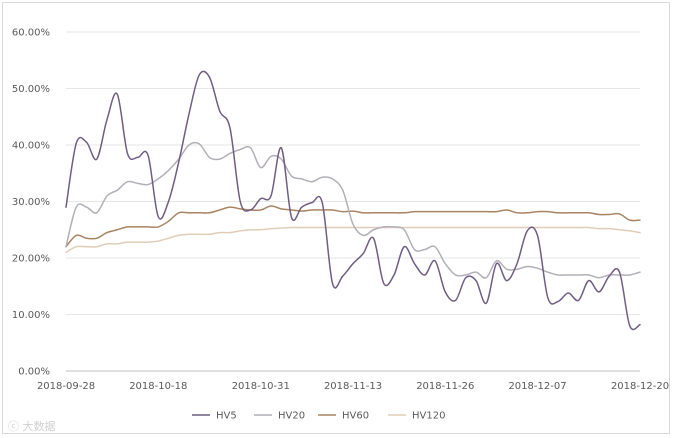 The image size is (674, 438). I want to click on y-tick-label: 20.00%, so click(31, 259).